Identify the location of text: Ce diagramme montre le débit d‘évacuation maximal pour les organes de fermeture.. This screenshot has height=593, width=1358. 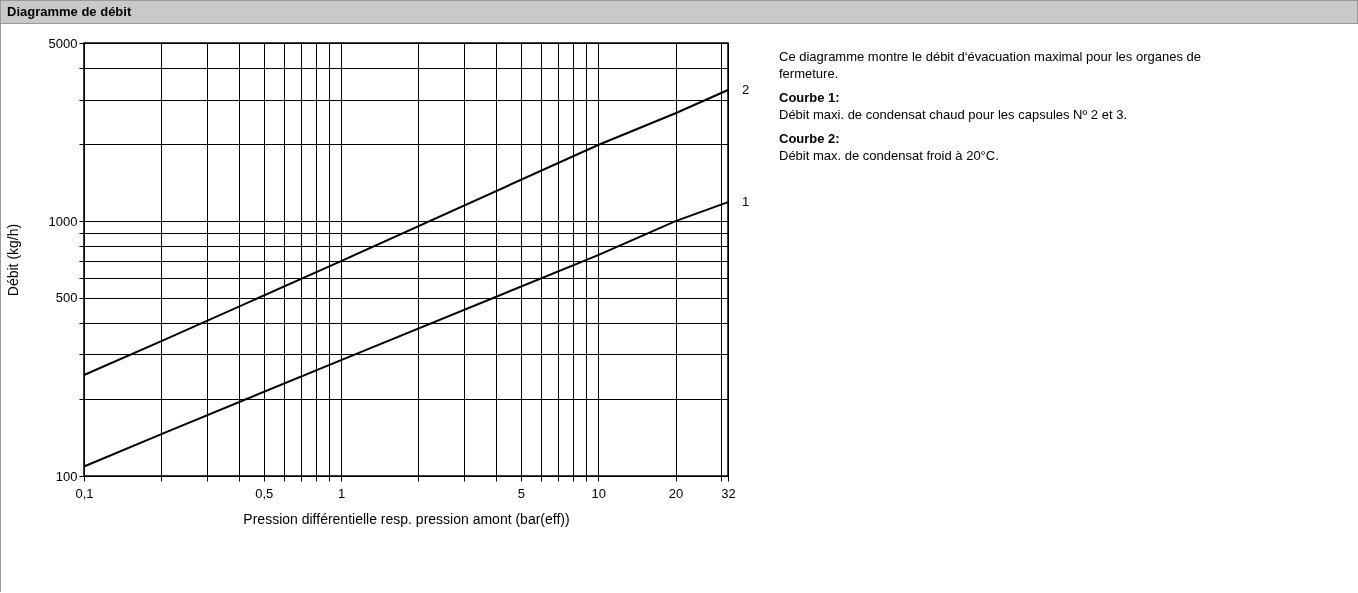
(990, 65).